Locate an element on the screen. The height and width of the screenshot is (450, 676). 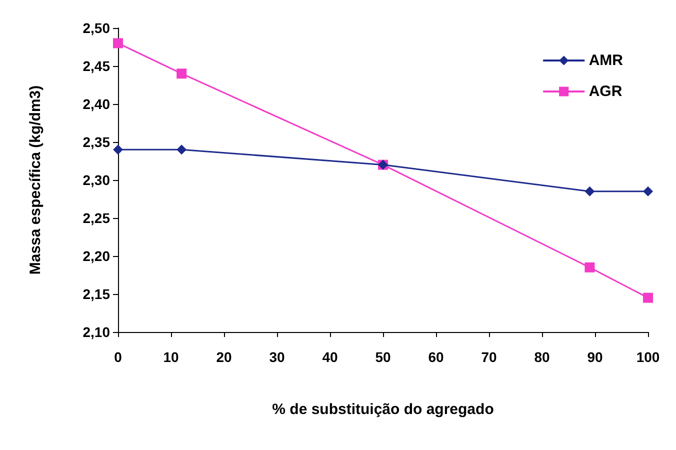
y-tick-label: 2,35 is located at coordinates (96, 142).